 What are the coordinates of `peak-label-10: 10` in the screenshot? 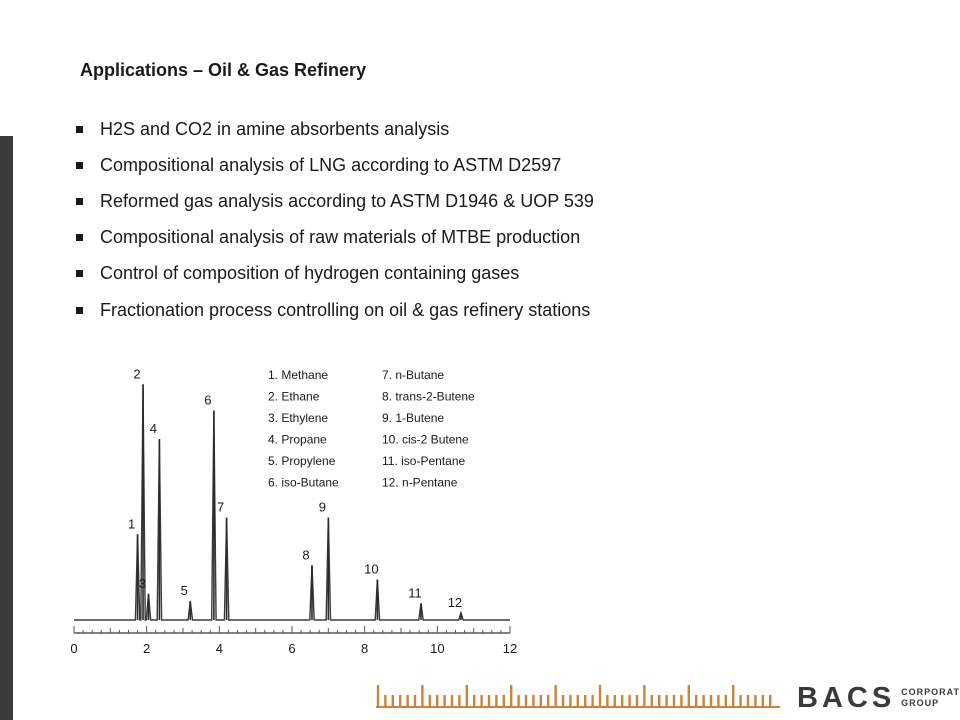 It's located at (371, 569).